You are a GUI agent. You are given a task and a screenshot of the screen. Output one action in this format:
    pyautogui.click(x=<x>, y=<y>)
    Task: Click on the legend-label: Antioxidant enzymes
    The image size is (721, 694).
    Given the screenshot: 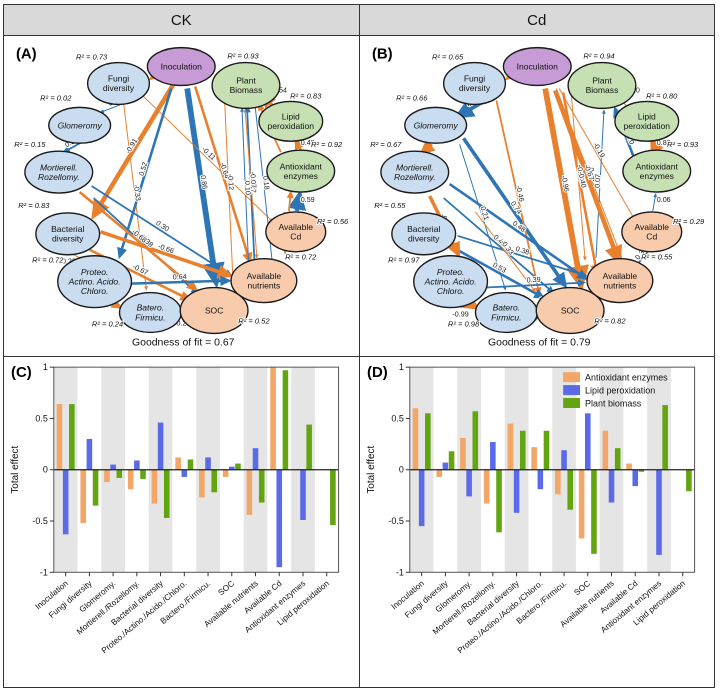 What is the action you would take?
    pyautogui.click(x=626, y=378)
    